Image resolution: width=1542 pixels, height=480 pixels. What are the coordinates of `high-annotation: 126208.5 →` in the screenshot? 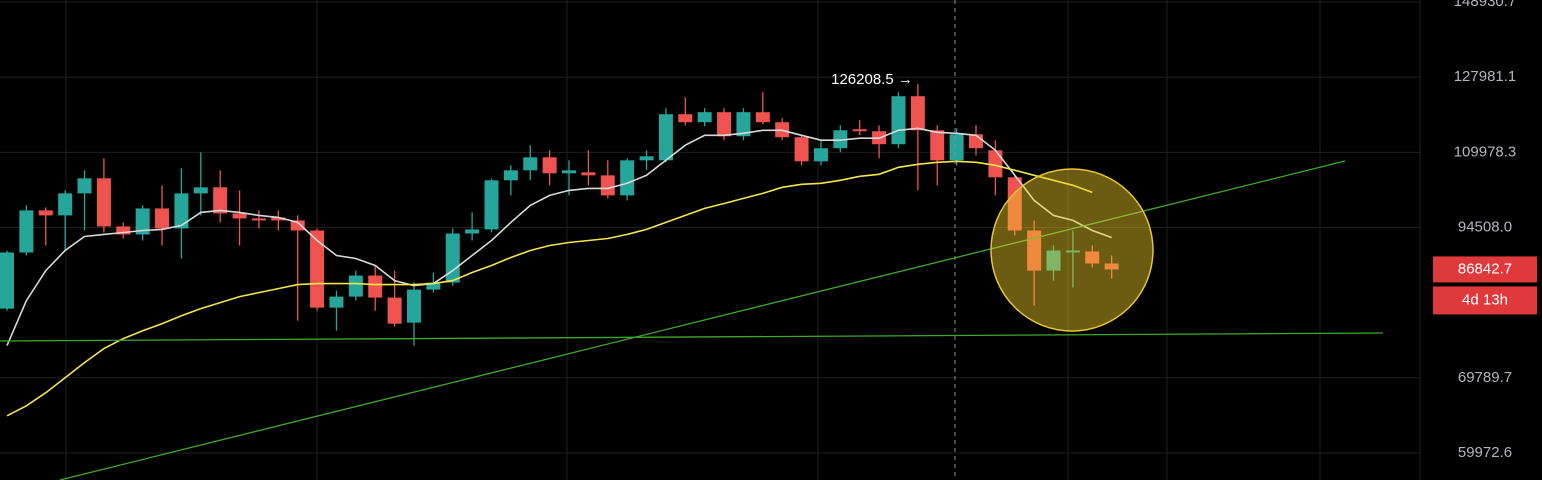 It's located at (872, 79).